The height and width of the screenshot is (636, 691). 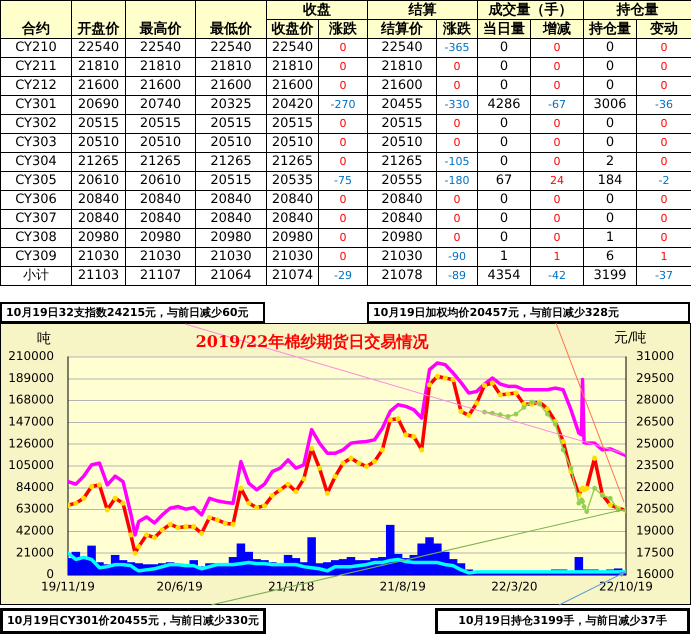 What do you see at coordinates (610, 257) in the screenshot?
I see `data-label: 6` at bounding box center [610, 257].